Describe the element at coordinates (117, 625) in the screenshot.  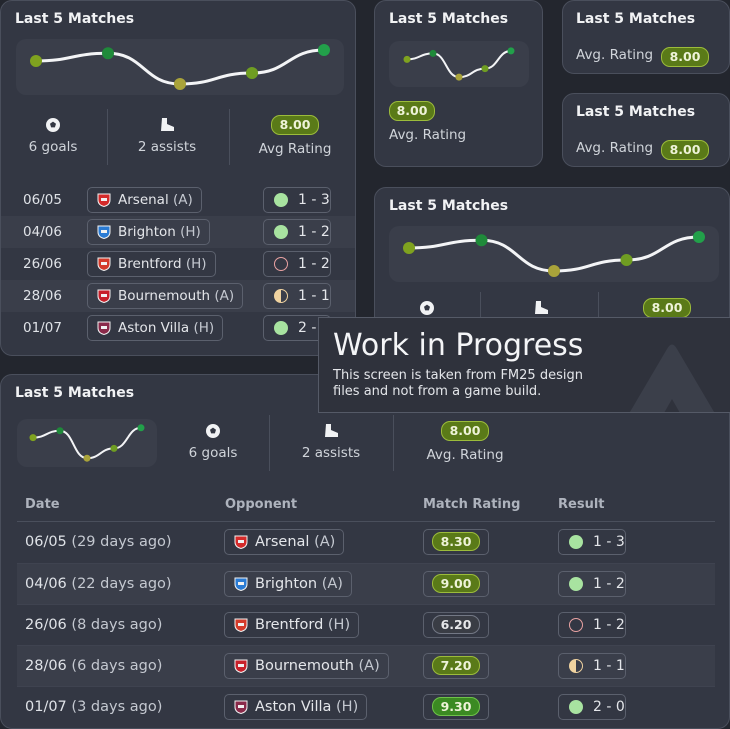
I see `days-ago: (8 days ago)` at that location.